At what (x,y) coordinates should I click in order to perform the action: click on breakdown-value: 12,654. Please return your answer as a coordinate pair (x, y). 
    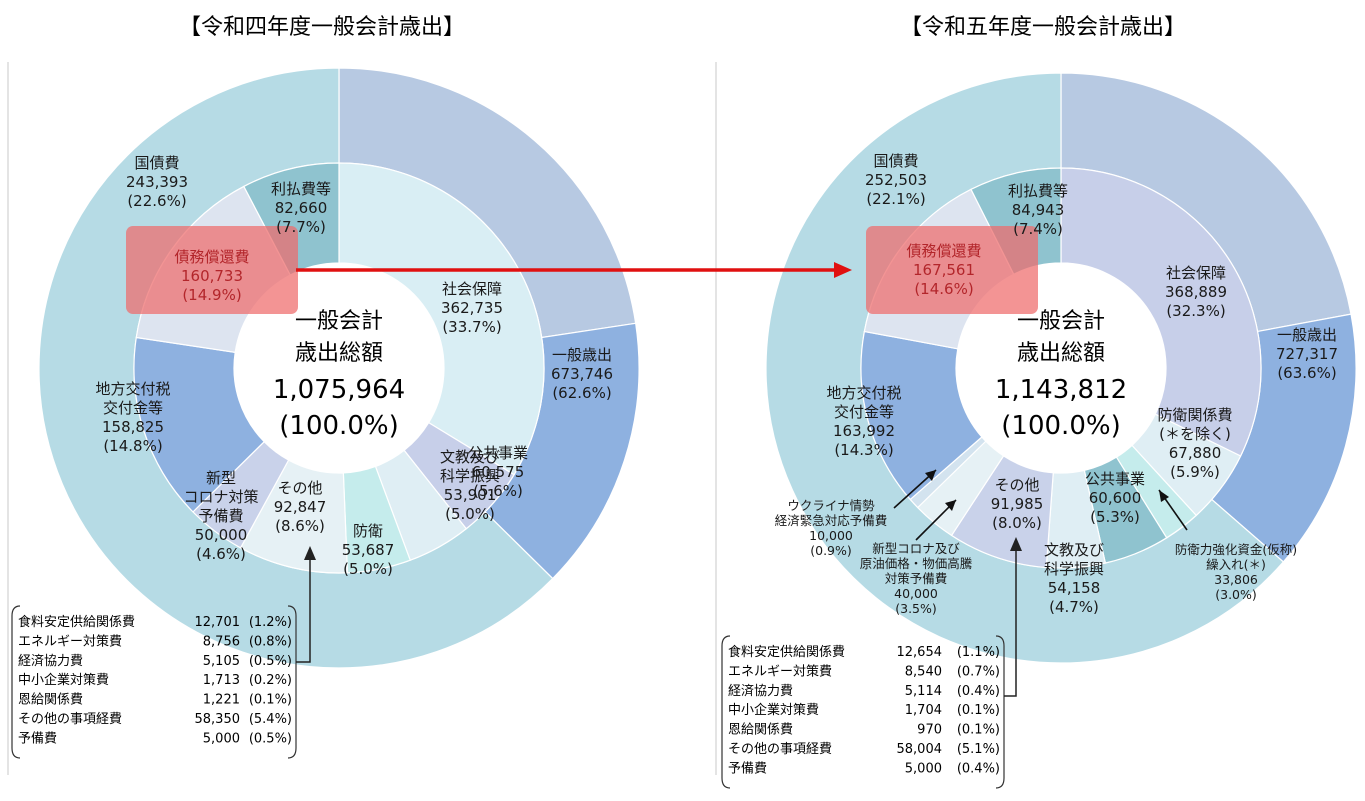
    Looking at the image, I should click on (920, 652).